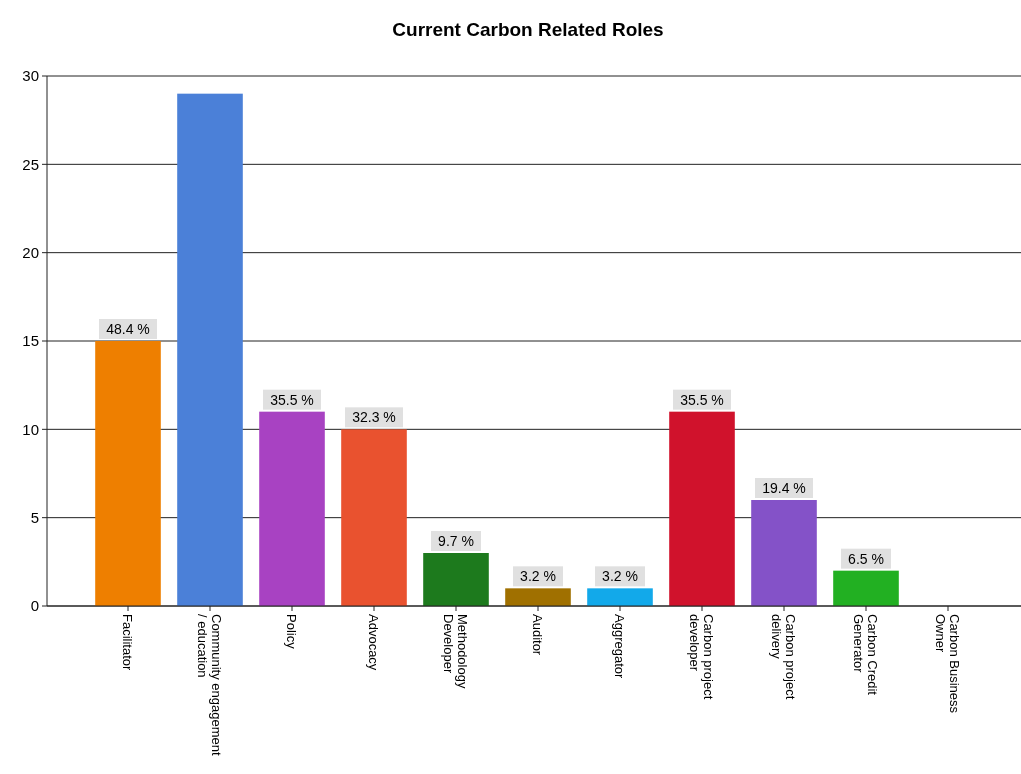 The width and height of the screenshot is (1021, 774). What do you see at coordinates (30, 429) in the screenshot?
I see `y-tick-label: 10` at bounding box center [30, 429].